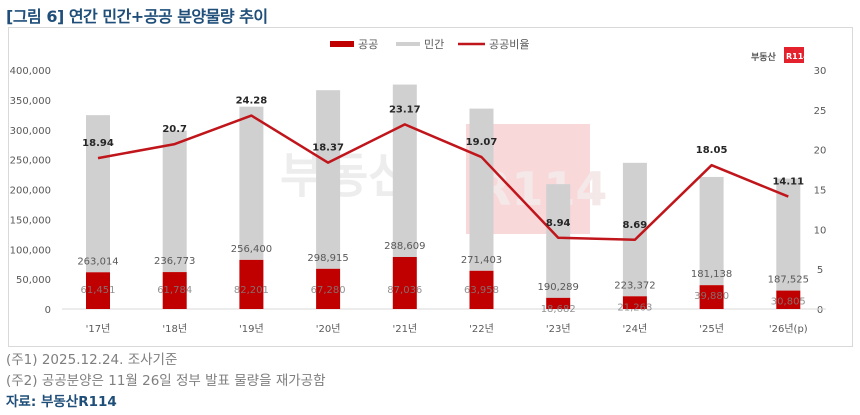 The height and width of the screenshot is (415, 860). Describe the element at coordinates (711, 329) in the screenshot. I see `x-tick-label: '25년` at that location.